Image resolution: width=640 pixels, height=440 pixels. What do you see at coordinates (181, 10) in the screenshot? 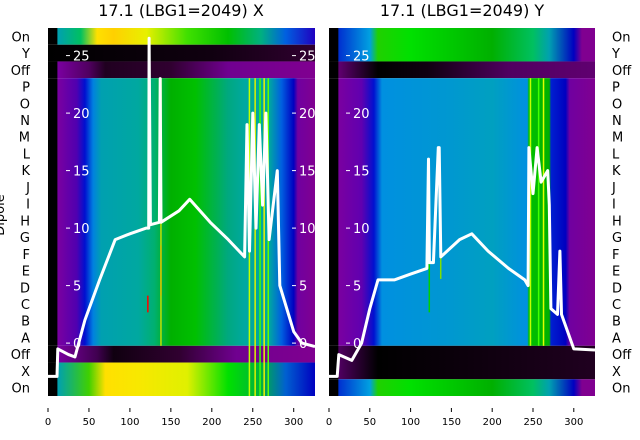
I see `chart-title-x: 17.1 (LBG1=2049) X` at bounding box center [181, 10].